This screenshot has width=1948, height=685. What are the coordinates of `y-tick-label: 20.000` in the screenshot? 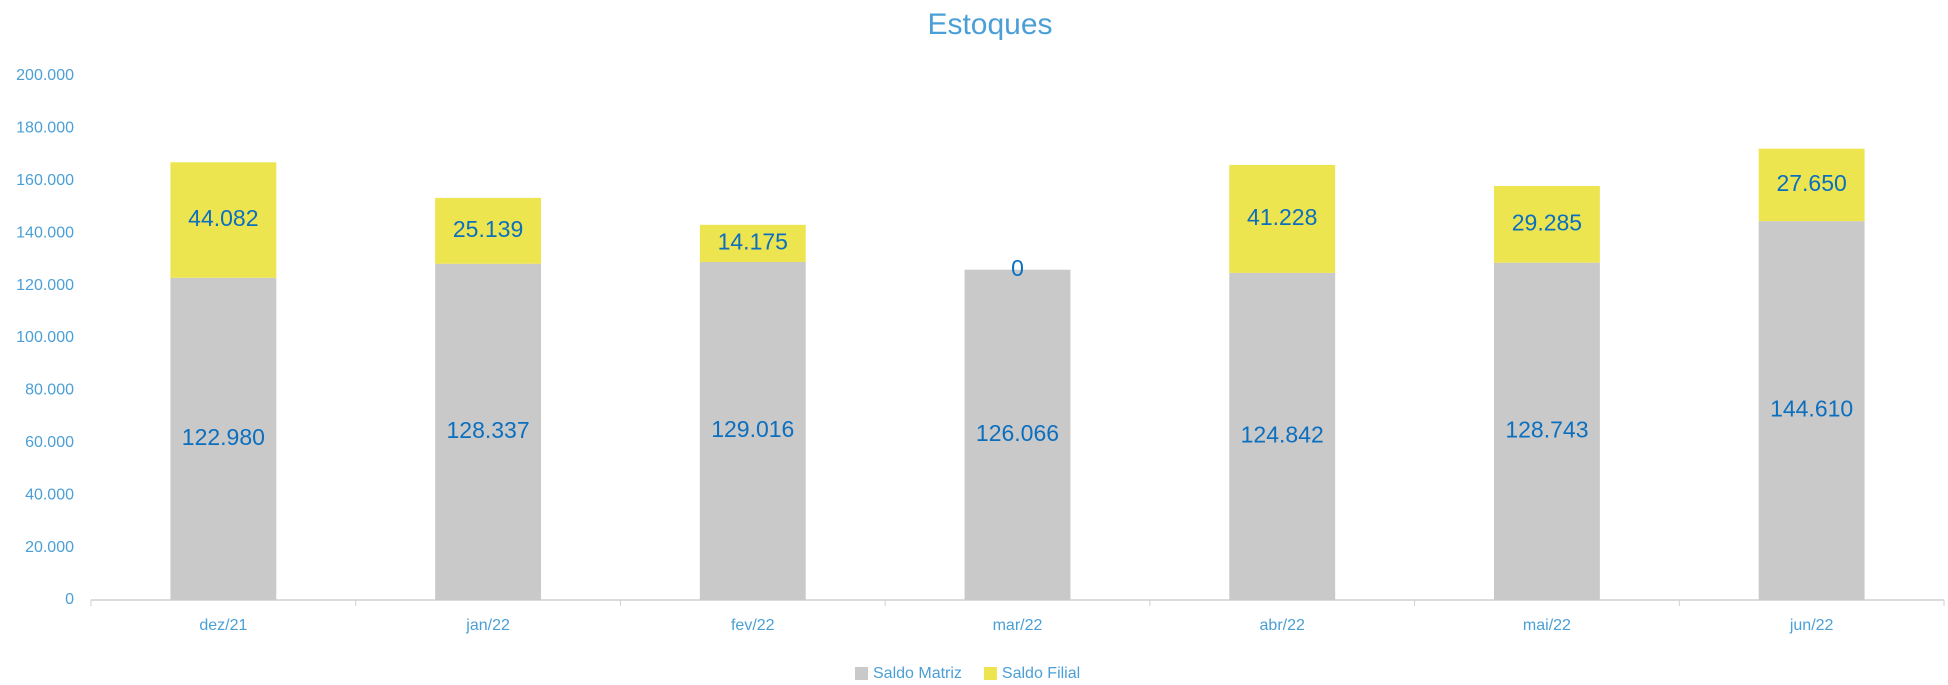 It's located at (49, 547).